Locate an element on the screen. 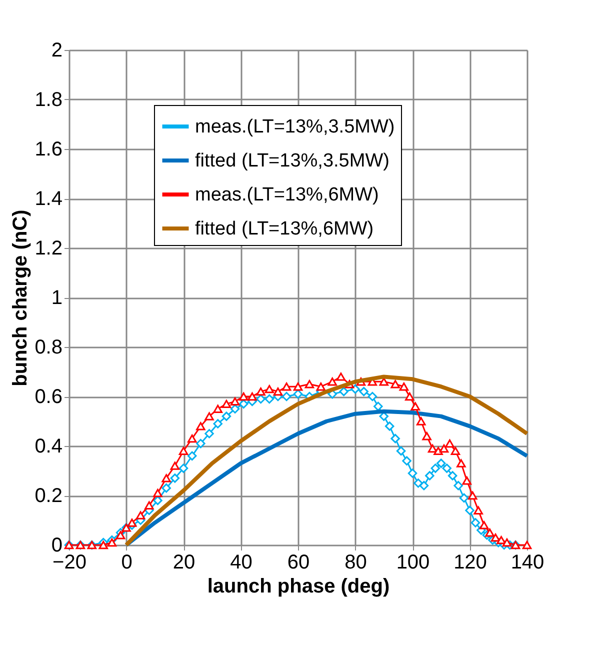  x-tick-label: 120 is located at coordinates (470, 563).